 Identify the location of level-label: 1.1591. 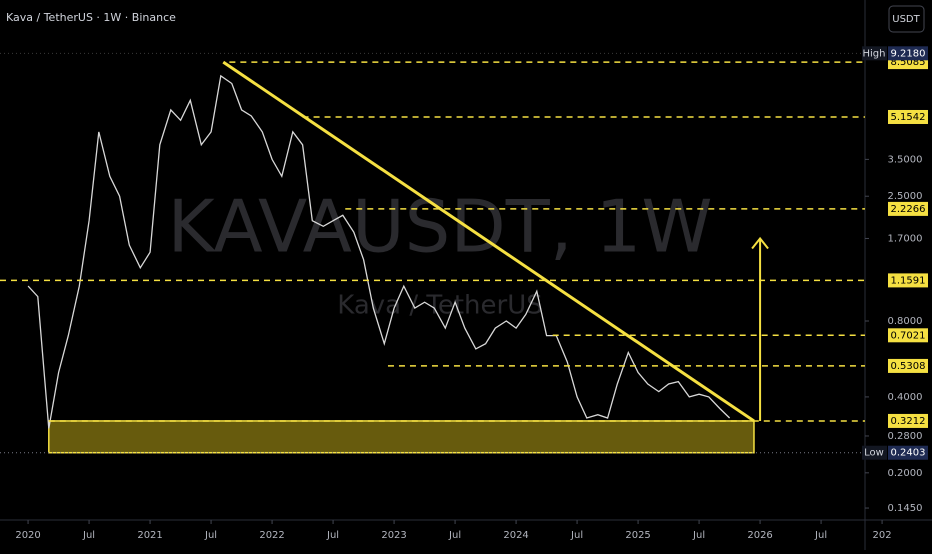
(908, 280).